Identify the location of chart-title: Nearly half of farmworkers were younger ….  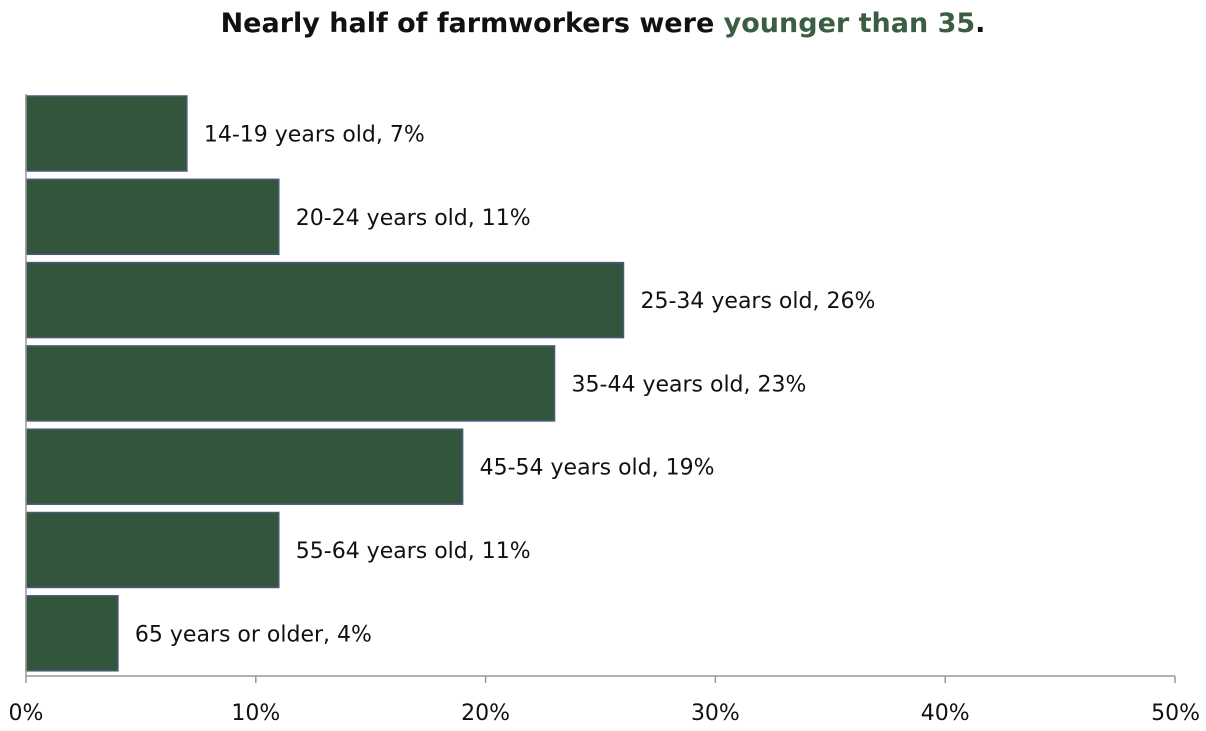
(603, 23).